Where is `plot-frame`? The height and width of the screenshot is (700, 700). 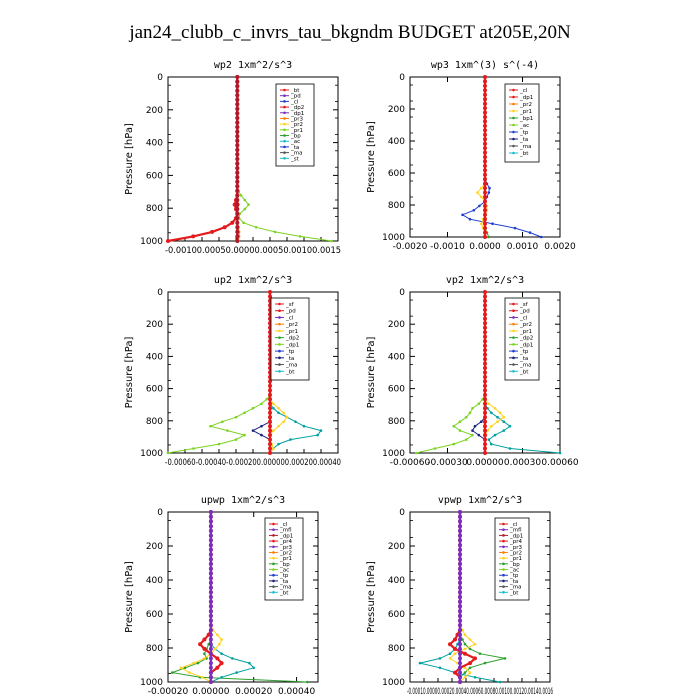 plot-frame is located at coordinates (243, 597).